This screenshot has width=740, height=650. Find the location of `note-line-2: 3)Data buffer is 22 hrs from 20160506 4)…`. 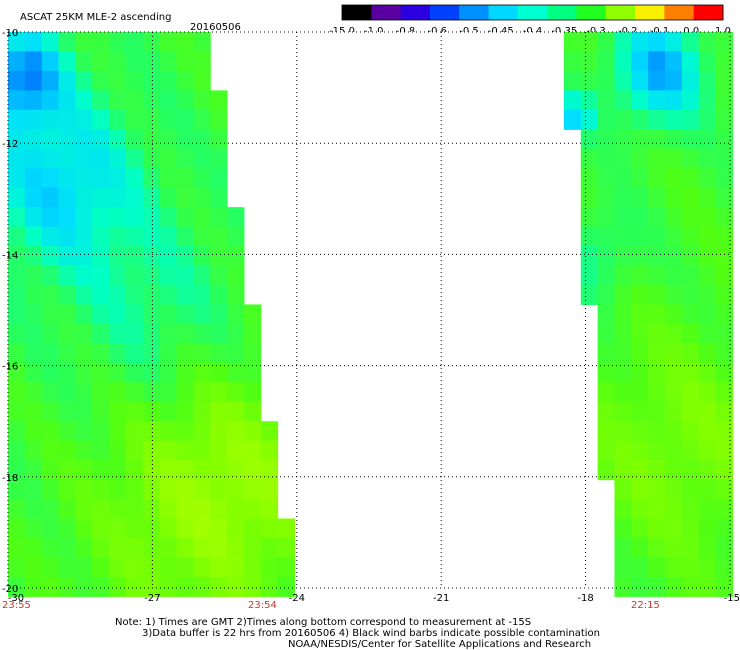

note-line-2: 3)Data buffer is 22 hrs from 20160506 4)… is located at coordinates (371, 633).